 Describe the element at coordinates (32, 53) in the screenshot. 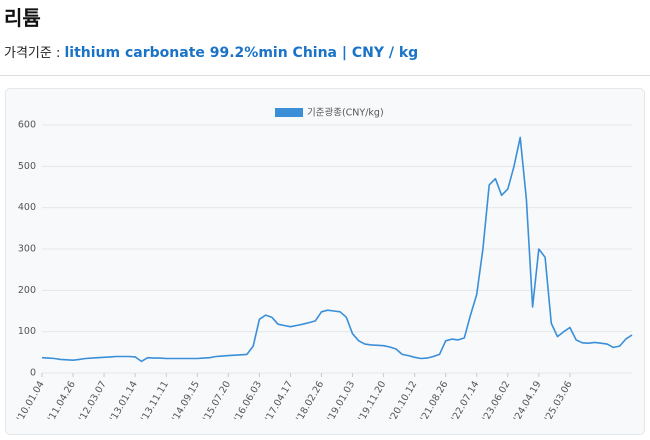

I see `price-basis-label: 가격기준 :` at that location.